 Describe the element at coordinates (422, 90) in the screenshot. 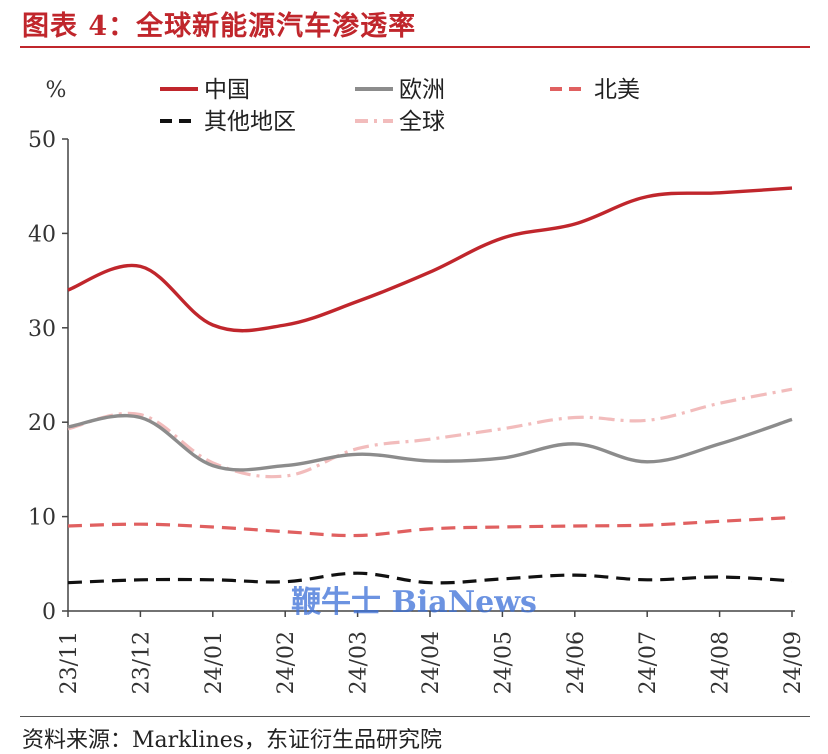

I see `legend-label-1: 欧洲` at that location.